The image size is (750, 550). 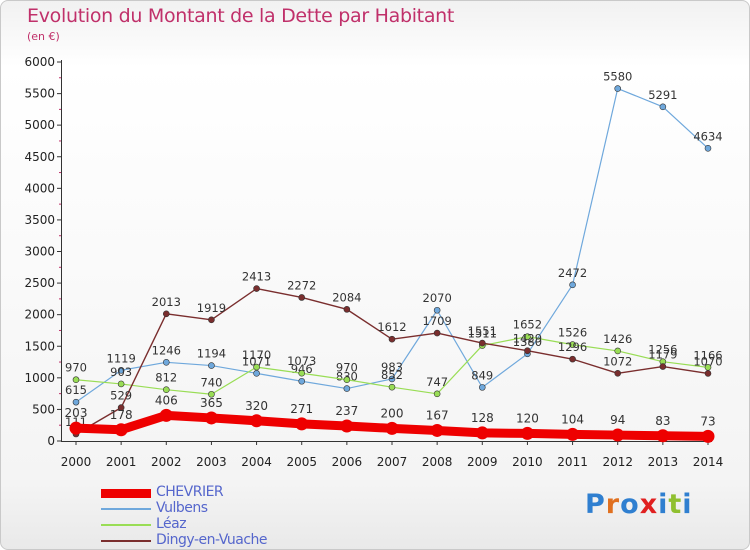 What do you see at coordinates (391, 327) in the screenshot?
I see `data-label-dingy-en-vuache: 1612` at bounding box center [391, 327].